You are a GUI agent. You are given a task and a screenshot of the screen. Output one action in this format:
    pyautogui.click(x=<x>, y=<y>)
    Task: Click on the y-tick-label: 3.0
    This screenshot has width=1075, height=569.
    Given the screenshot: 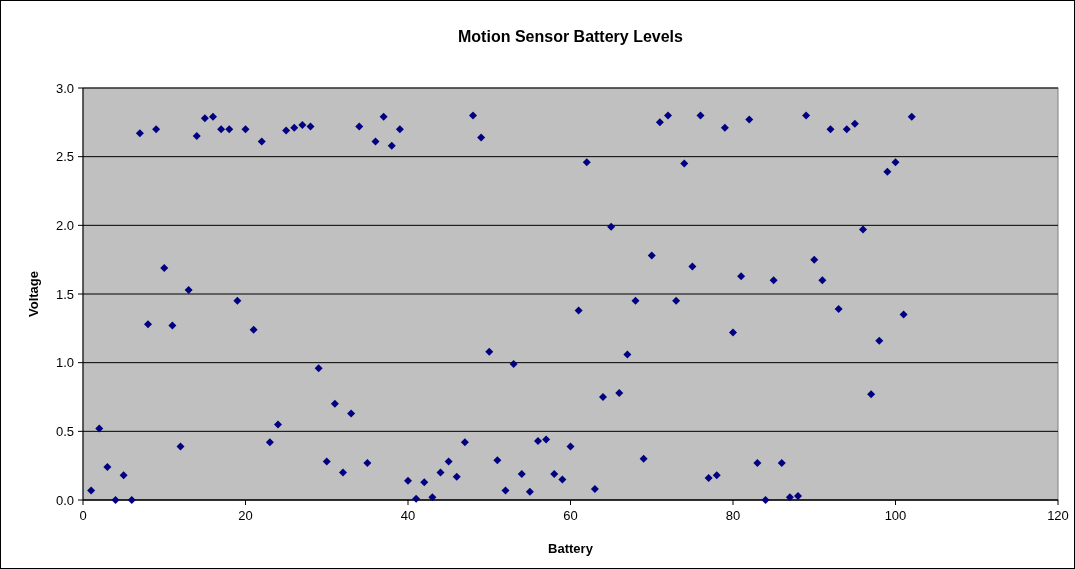 What is the action you would take?
    pyautogui.click(x=64, y=88)
    